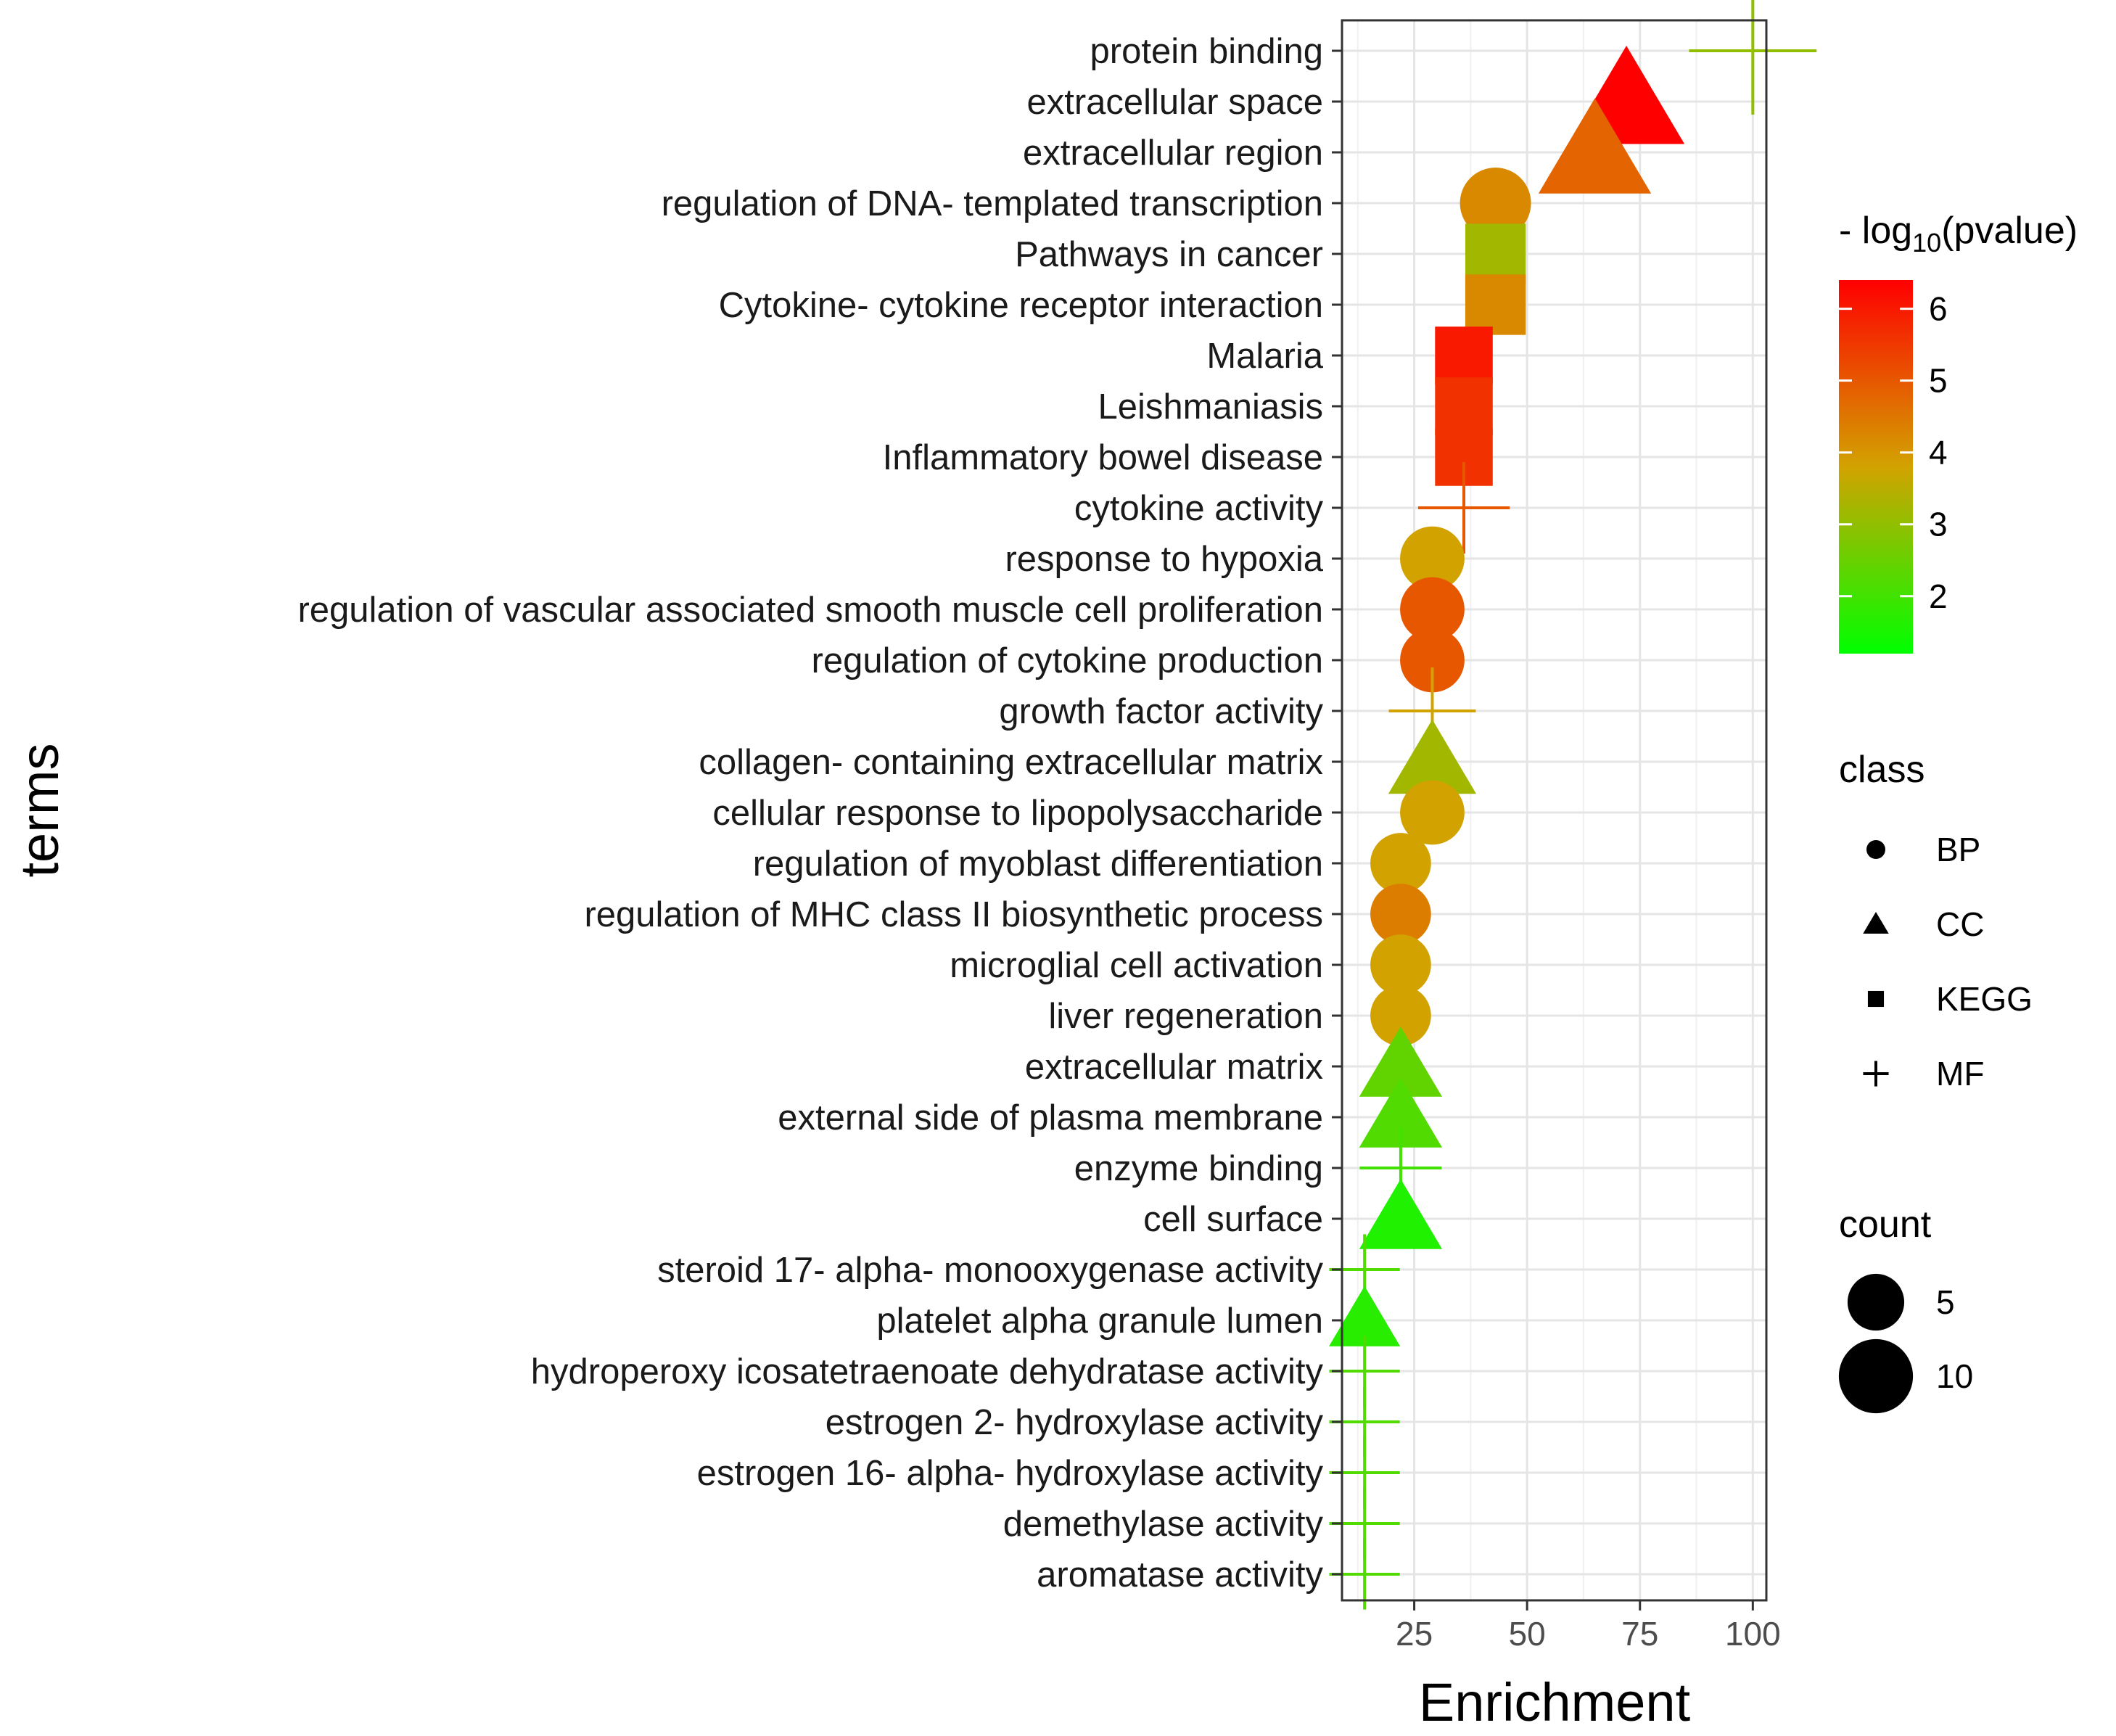 The image size is (2116, 1736). Describe the element at coordinates (1958, 234) in the screenshot. I see `color-legend-title: - log10(pvalue)` at that location.